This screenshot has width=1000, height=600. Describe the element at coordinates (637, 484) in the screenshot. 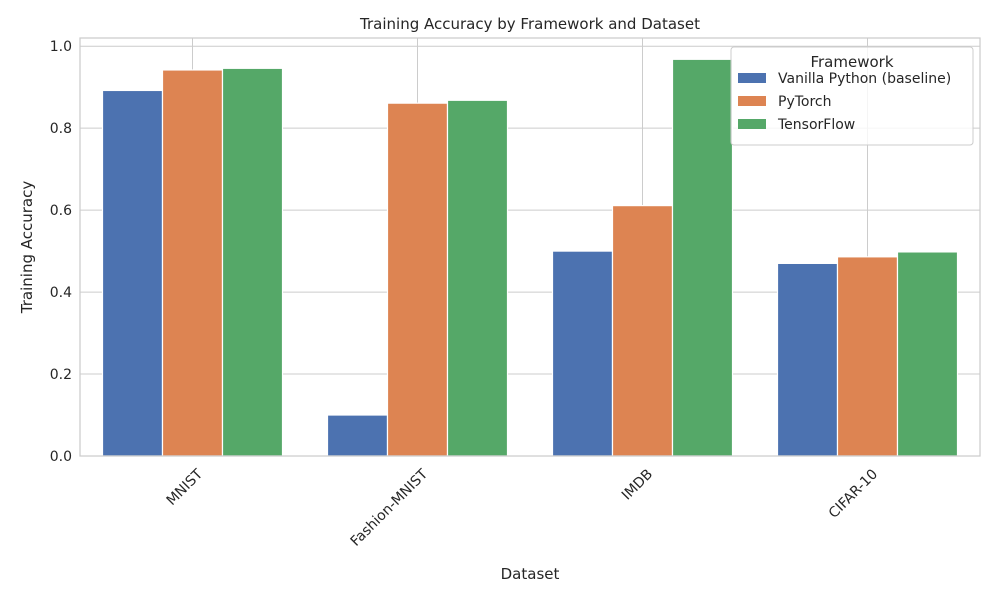

I see `x-tick-label: IMDB` at that location.